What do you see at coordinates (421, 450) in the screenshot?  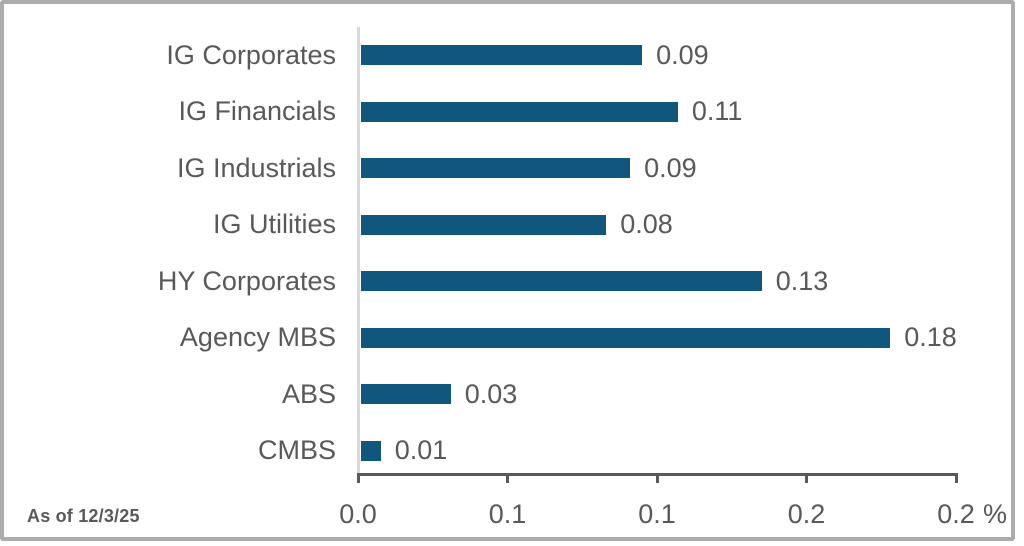 I see `value-label: 0.01` at bounding box center [421, 450].